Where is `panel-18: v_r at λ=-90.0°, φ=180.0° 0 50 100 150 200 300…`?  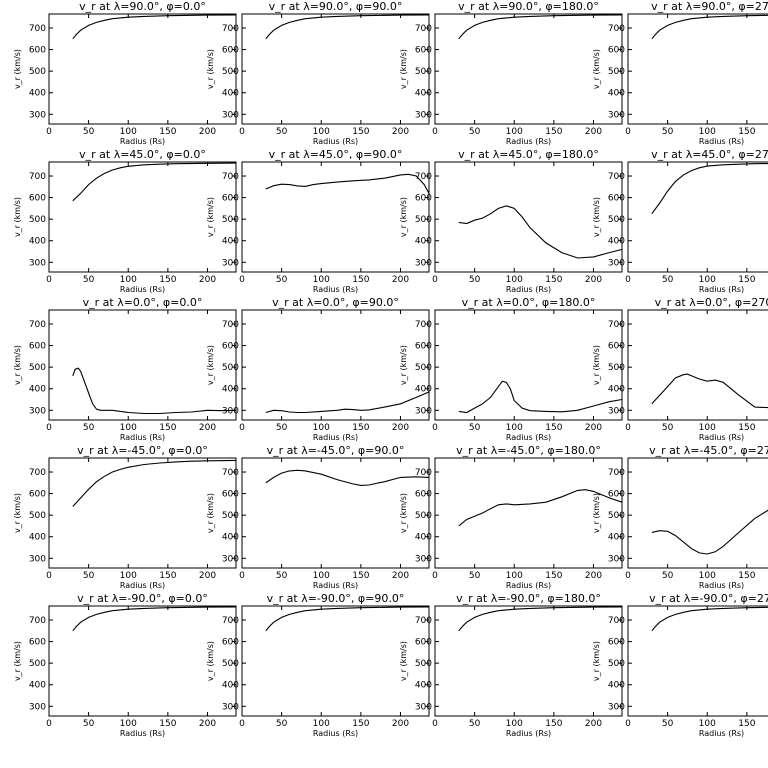 panel-18: v_r at λ=-90.0°, φ=180.0° 0 50 100 150 200 300… is located at coordinates (511, 665).